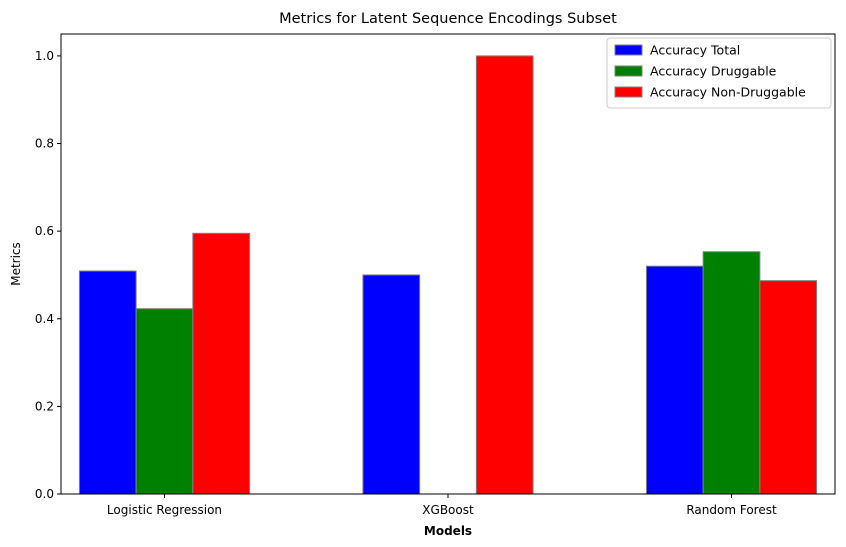 This screenshot has height=547, width=846. Describe the element at coordinates (731, 510) in the screenshot. I see `x-tick-label: Random Forest` at that location.